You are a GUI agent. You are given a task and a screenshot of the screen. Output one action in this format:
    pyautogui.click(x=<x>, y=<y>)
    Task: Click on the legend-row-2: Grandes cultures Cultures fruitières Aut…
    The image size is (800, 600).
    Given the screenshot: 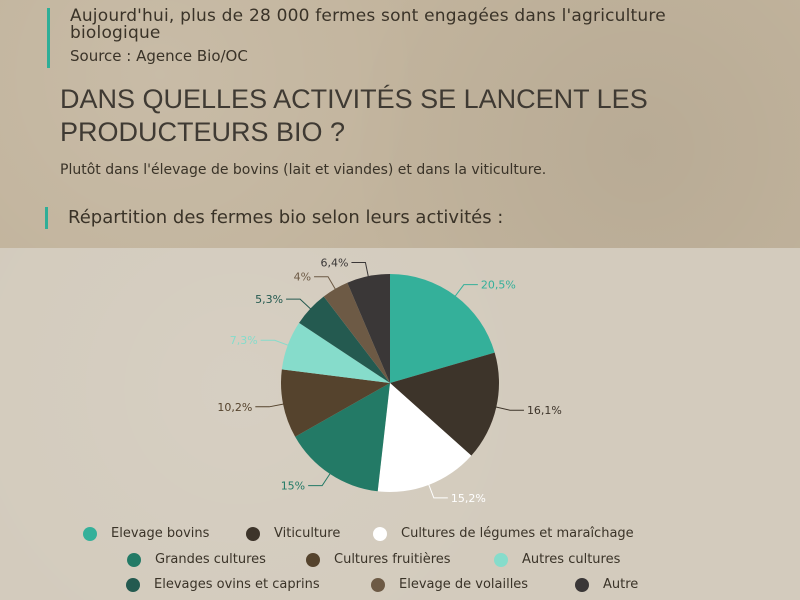 What is the action you would take?
    pyautogui.click(x=400, y=562)
    